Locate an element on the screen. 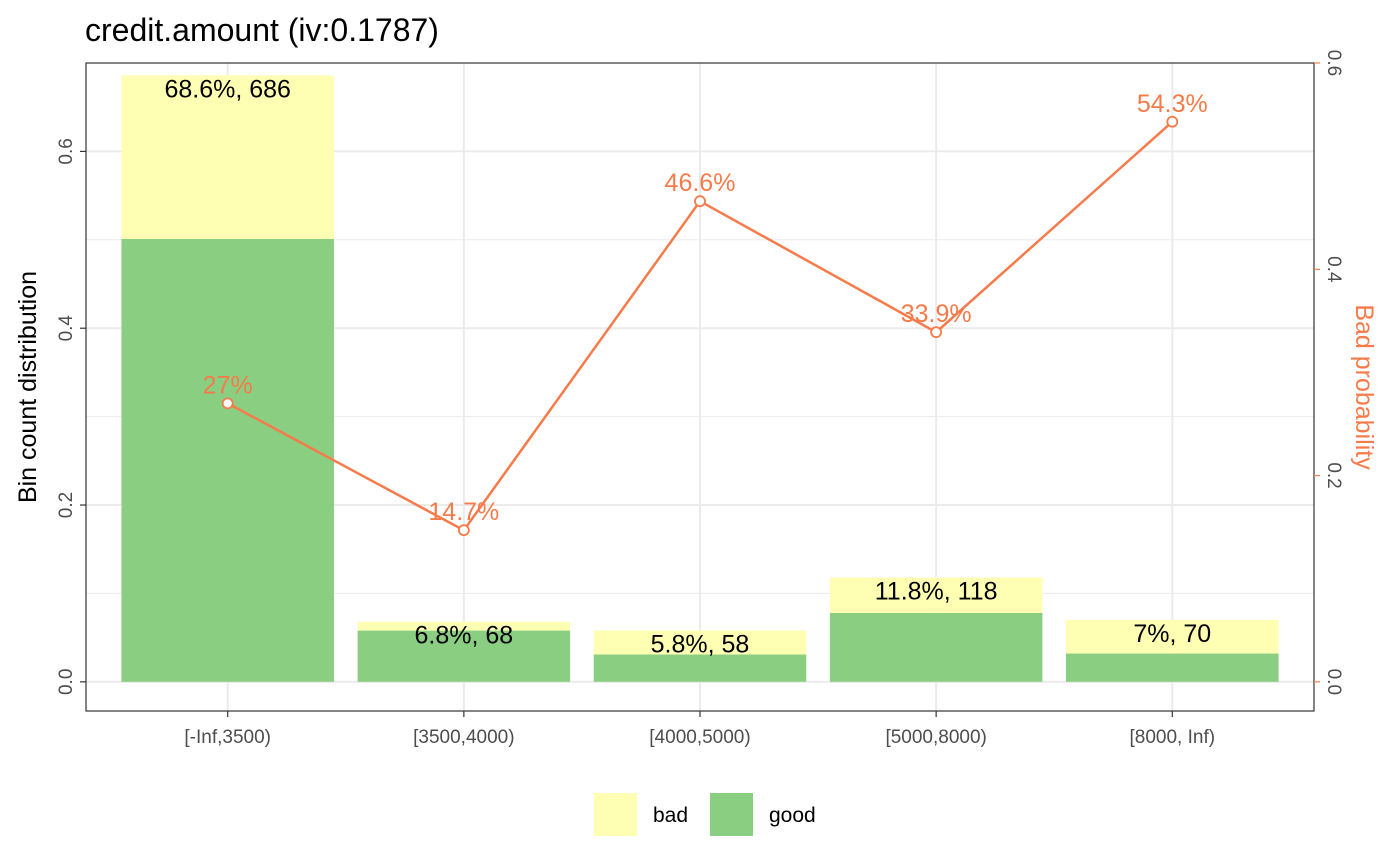 This screenshot has width=1400, height=866. bar-label: 7%, 70 is located at coordinates (1172, 634).